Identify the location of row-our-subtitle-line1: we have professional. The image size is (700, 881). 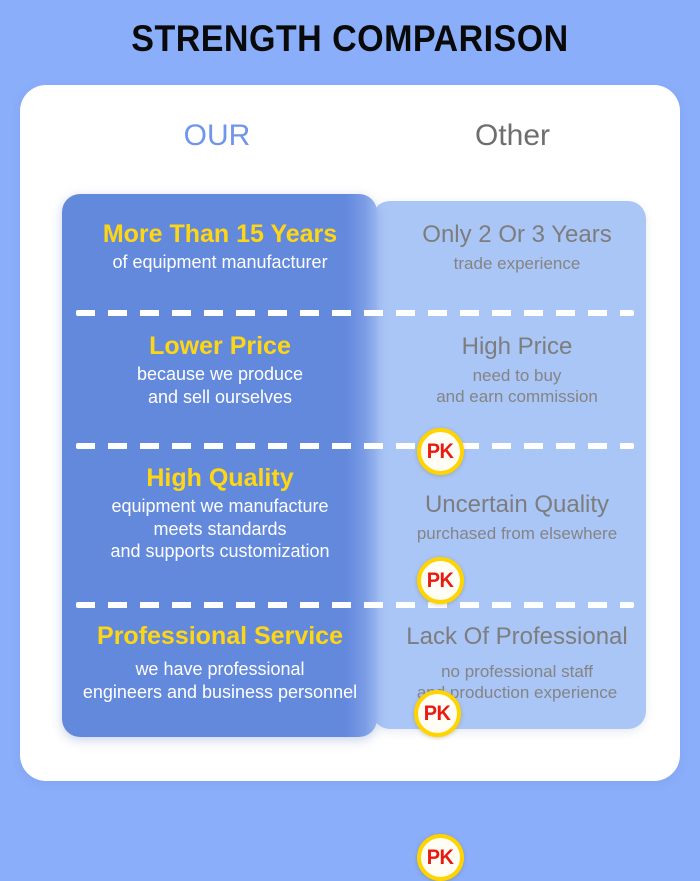
(220, 669).